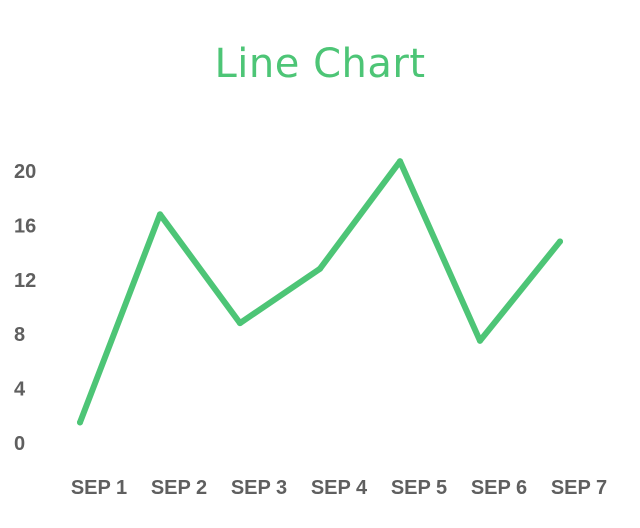 Image resolution: width=640 pixels, height=528 pixels. What do you see at coordinates (320, 64) in the screenshot?
I see `chart-title: Line Chart` at bounding box center [320, 64].